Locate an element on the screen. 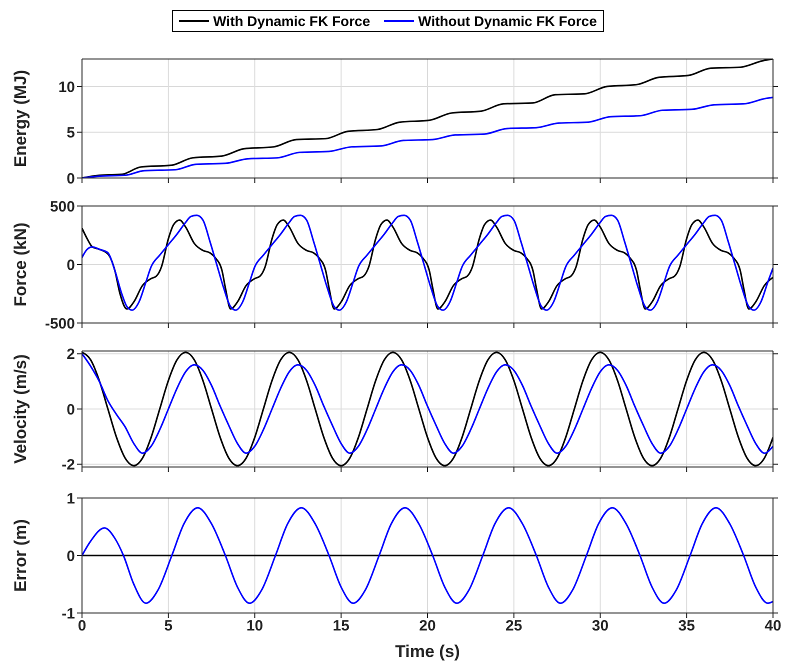  y-tick-label: -500 is located at coordinates (59, 323).